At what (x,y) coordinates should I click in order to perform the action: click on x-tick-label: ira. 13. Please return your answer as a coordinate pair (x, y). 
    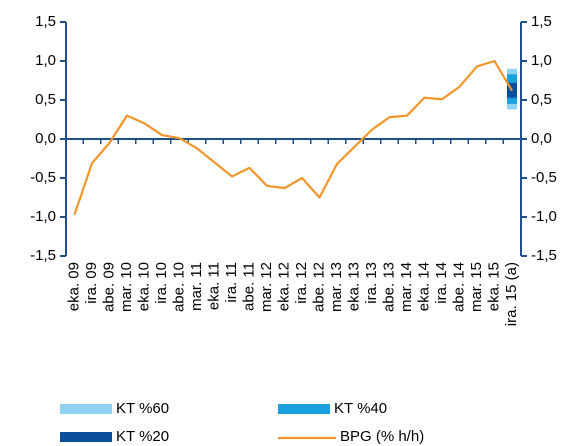
    Looking at the image, I should click on (371, 283).